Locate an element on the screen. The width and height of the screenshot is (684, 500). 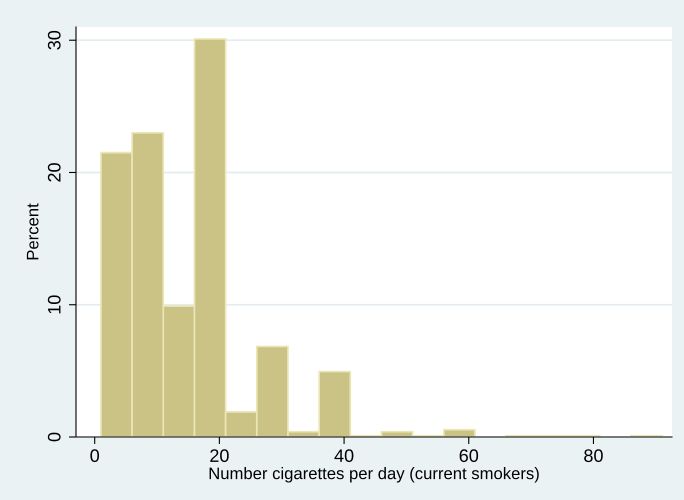
x-tick-label: 40 is located at coordinates (344, 455).